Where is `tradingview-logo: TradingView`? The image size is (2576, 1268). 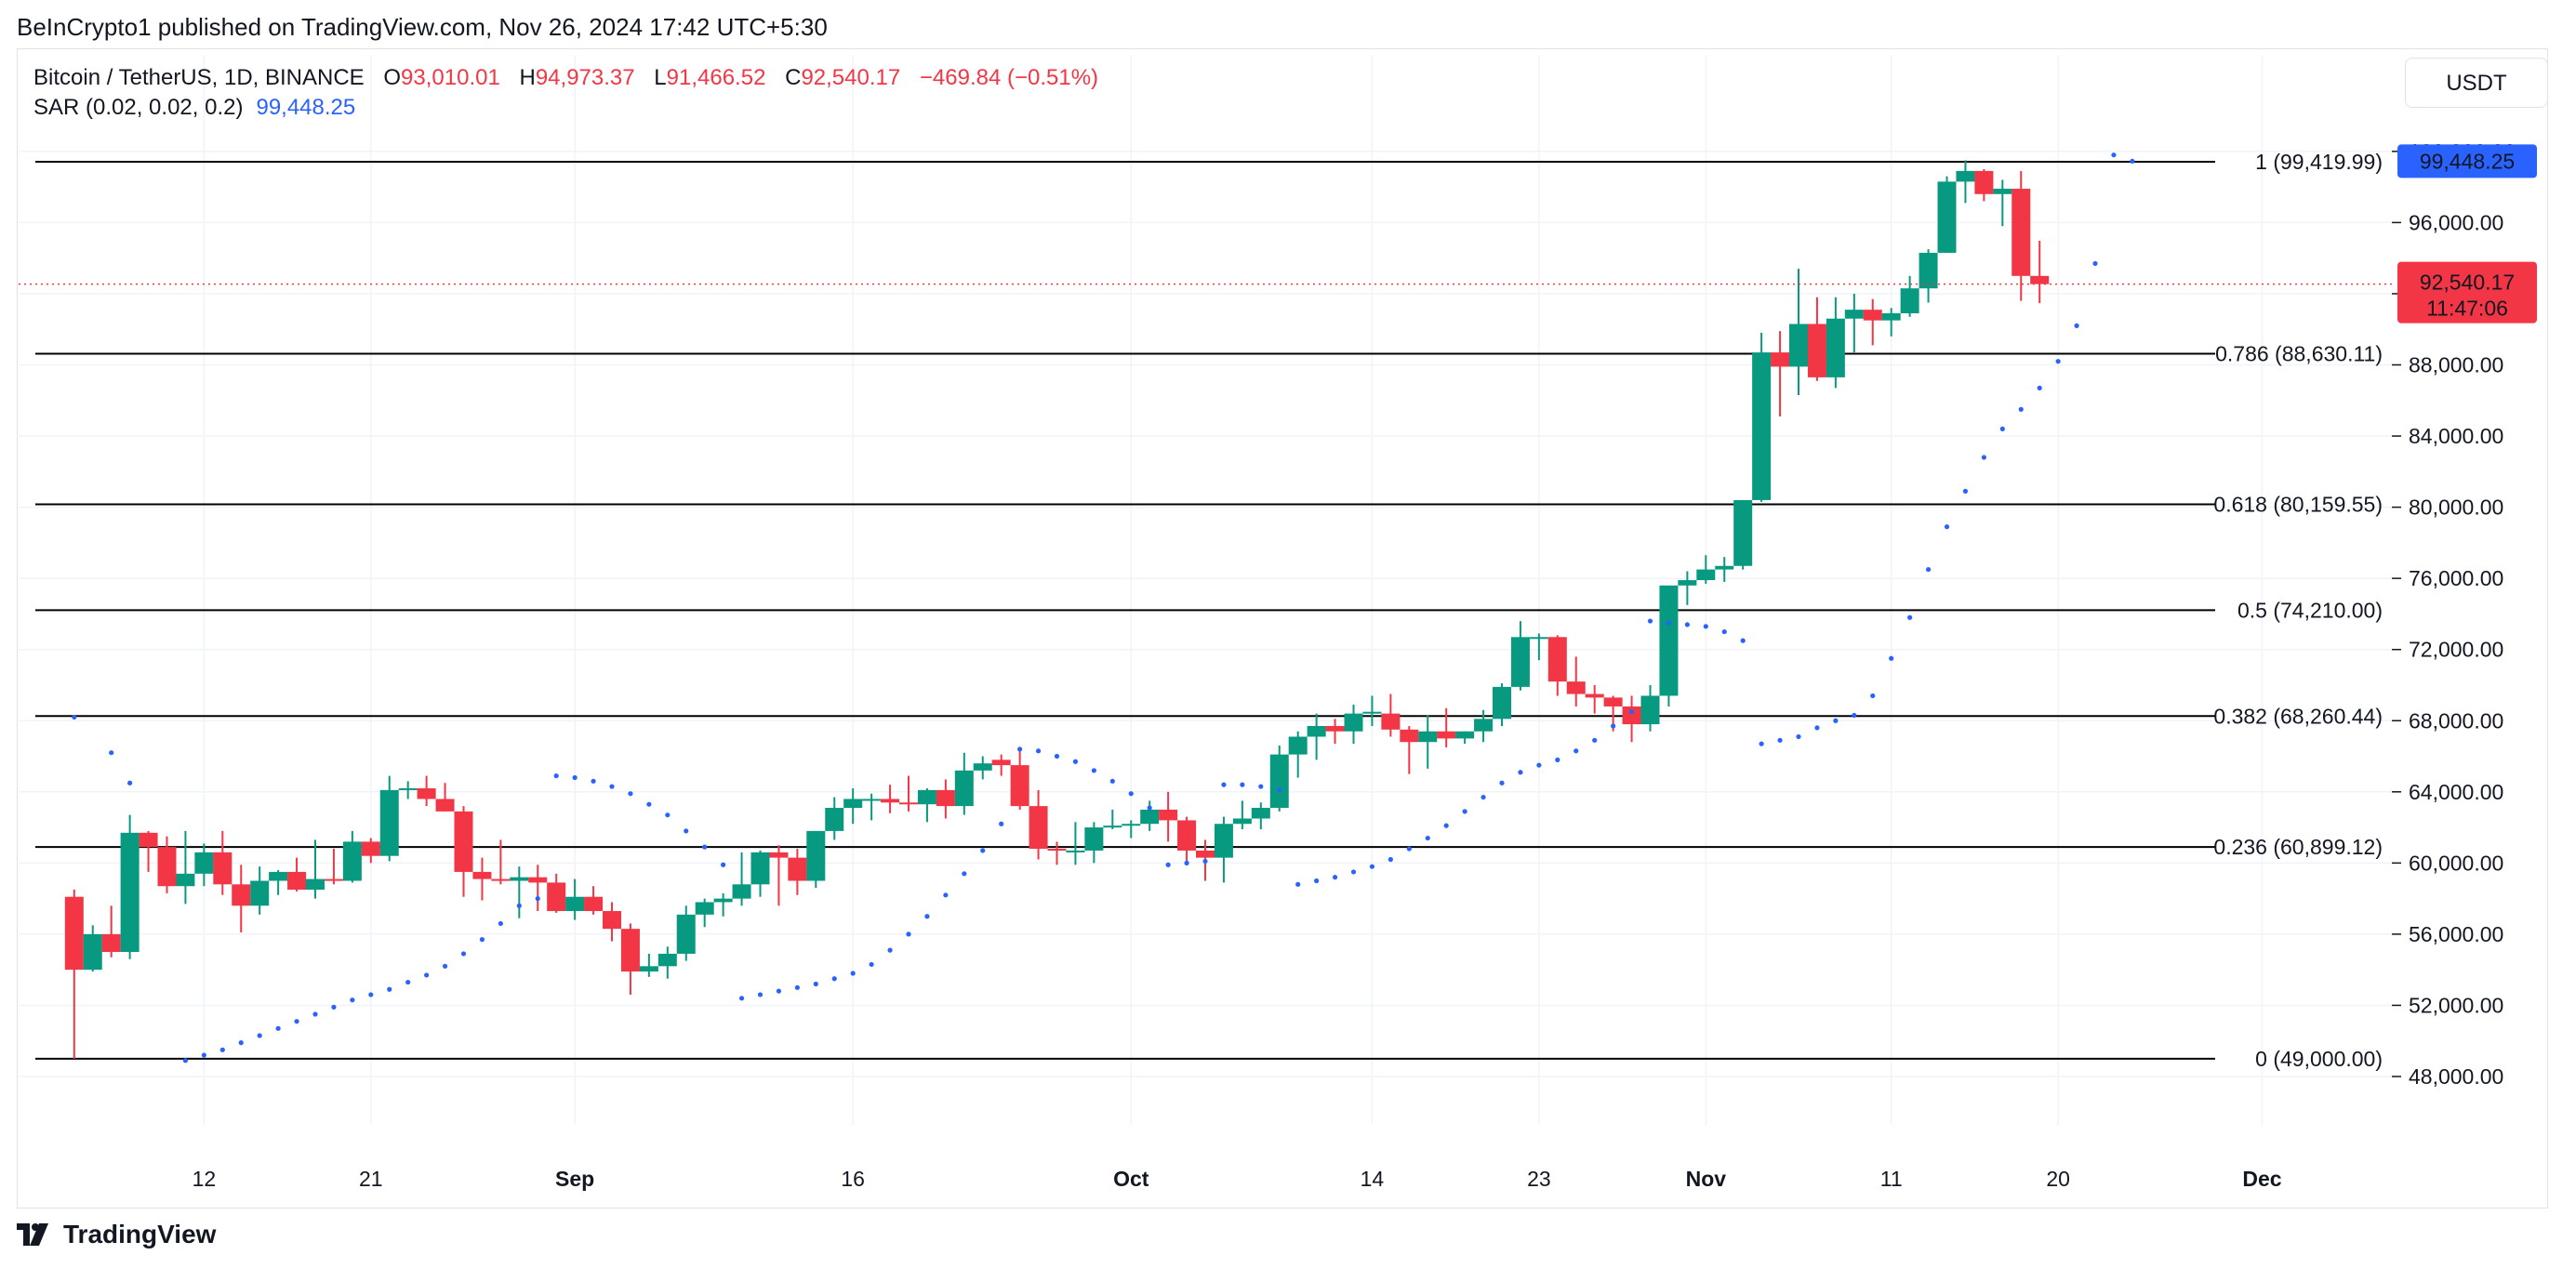 tradingview-logo: TradingView is located at coordinates (116, 1234).